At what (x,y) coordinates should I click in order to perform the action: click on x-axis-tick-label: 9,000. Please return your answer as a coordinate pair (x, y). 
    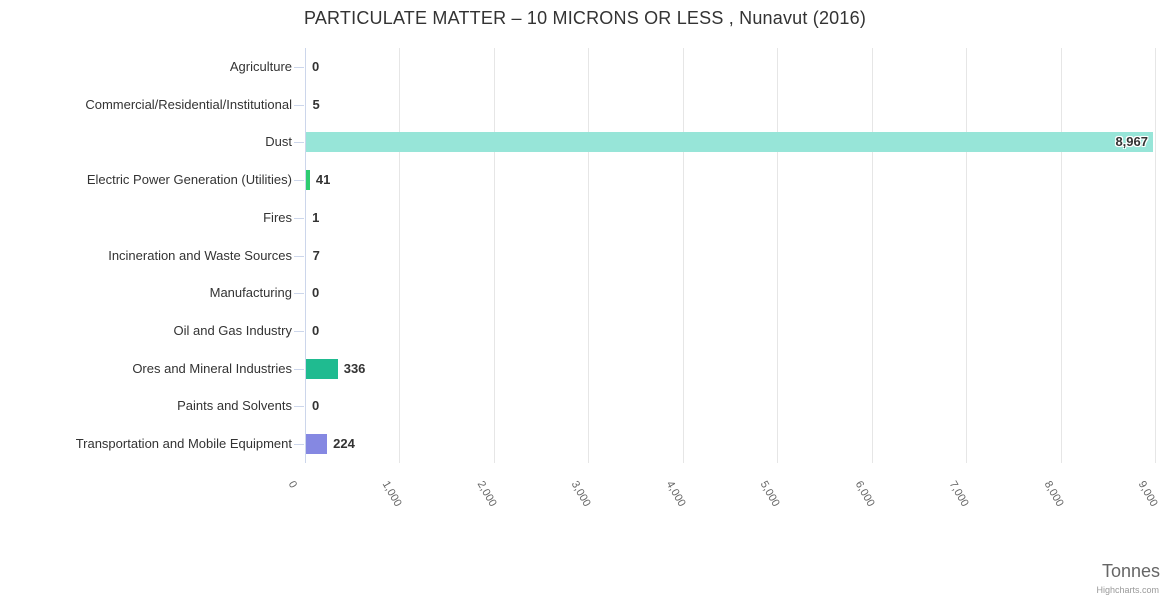
    Looking at the image, I should click on (1147, 494).